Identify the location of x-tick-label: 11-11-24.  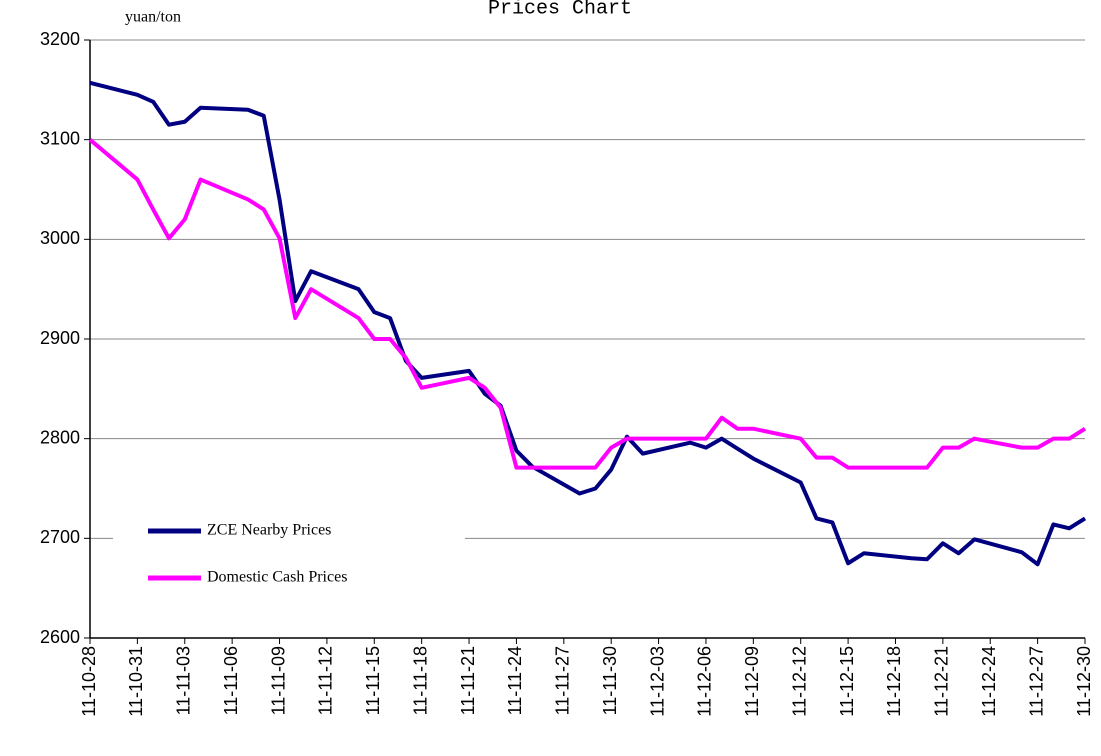
(515, 680).